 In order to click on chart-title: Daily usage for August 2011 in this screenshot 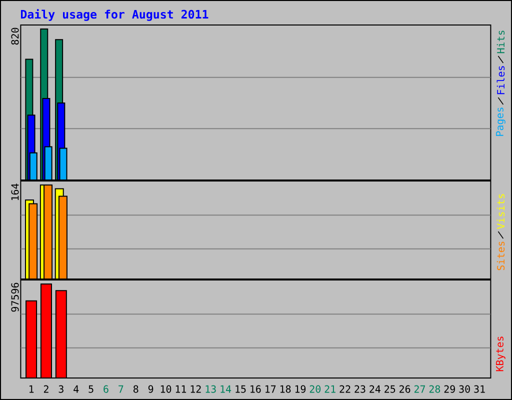, I will do `click(114, 15)`.